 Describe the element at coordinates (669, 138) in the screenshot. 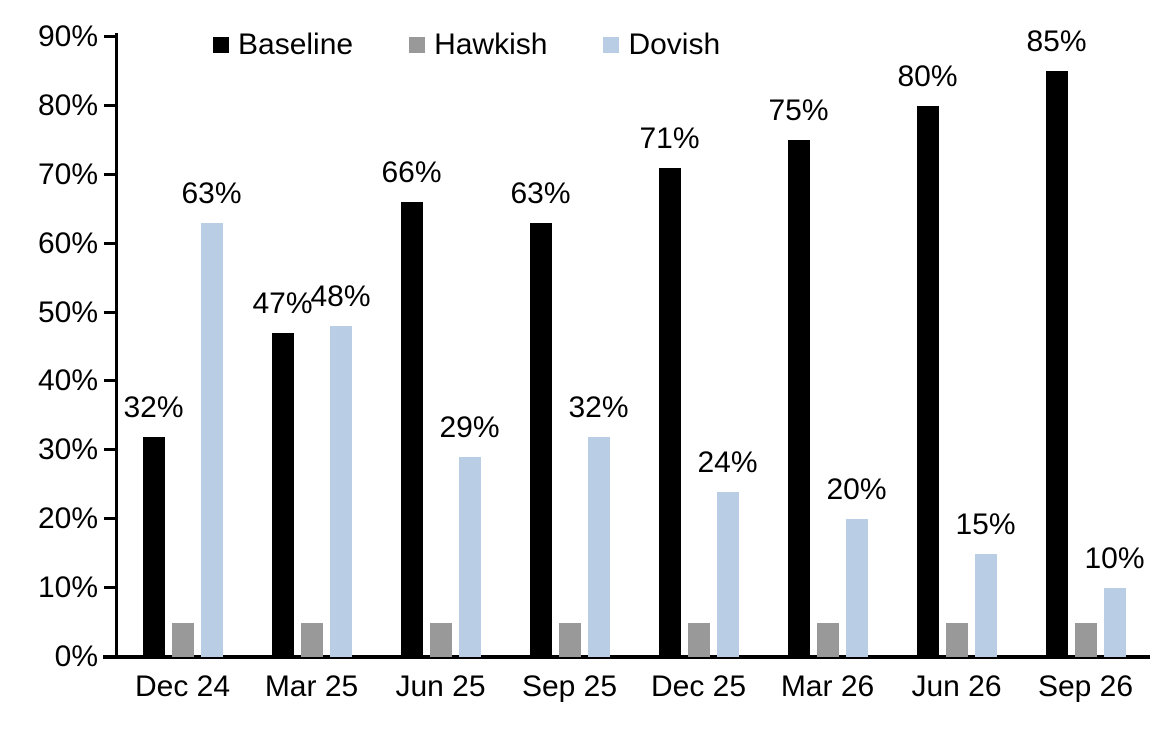

I see `baseline-value-label: 71%` at that location.